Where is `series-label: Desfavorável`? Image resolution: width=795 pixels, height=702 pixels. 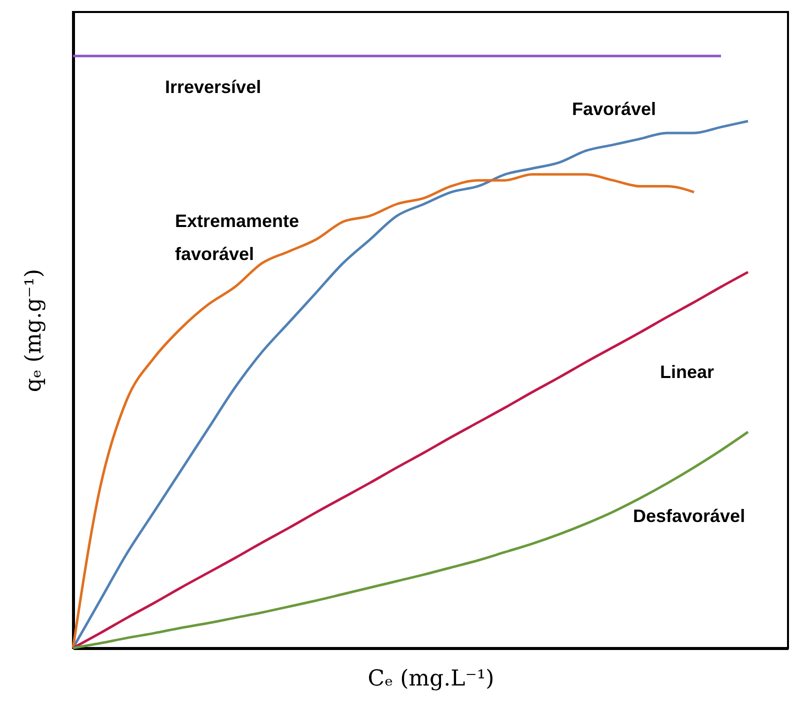
series-label: Desfavorável is located at coordinates (689, 516).